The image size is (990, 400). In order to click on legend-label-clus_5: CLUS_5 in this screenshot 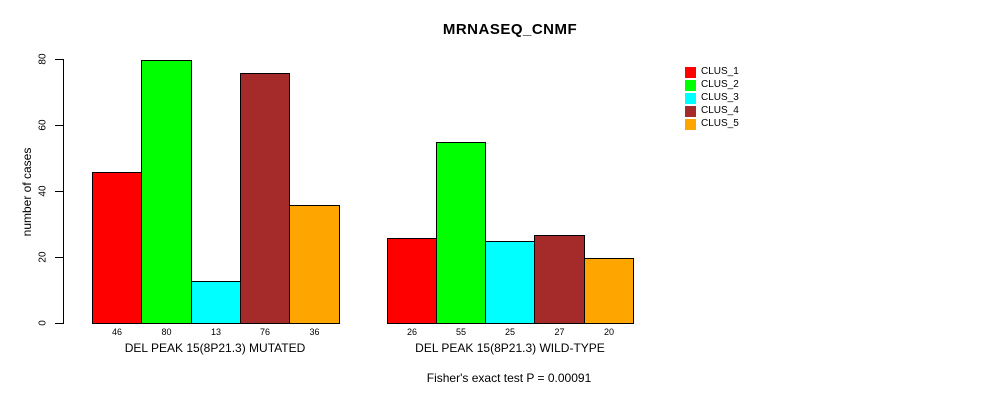, I will do `click(720, 123)`.